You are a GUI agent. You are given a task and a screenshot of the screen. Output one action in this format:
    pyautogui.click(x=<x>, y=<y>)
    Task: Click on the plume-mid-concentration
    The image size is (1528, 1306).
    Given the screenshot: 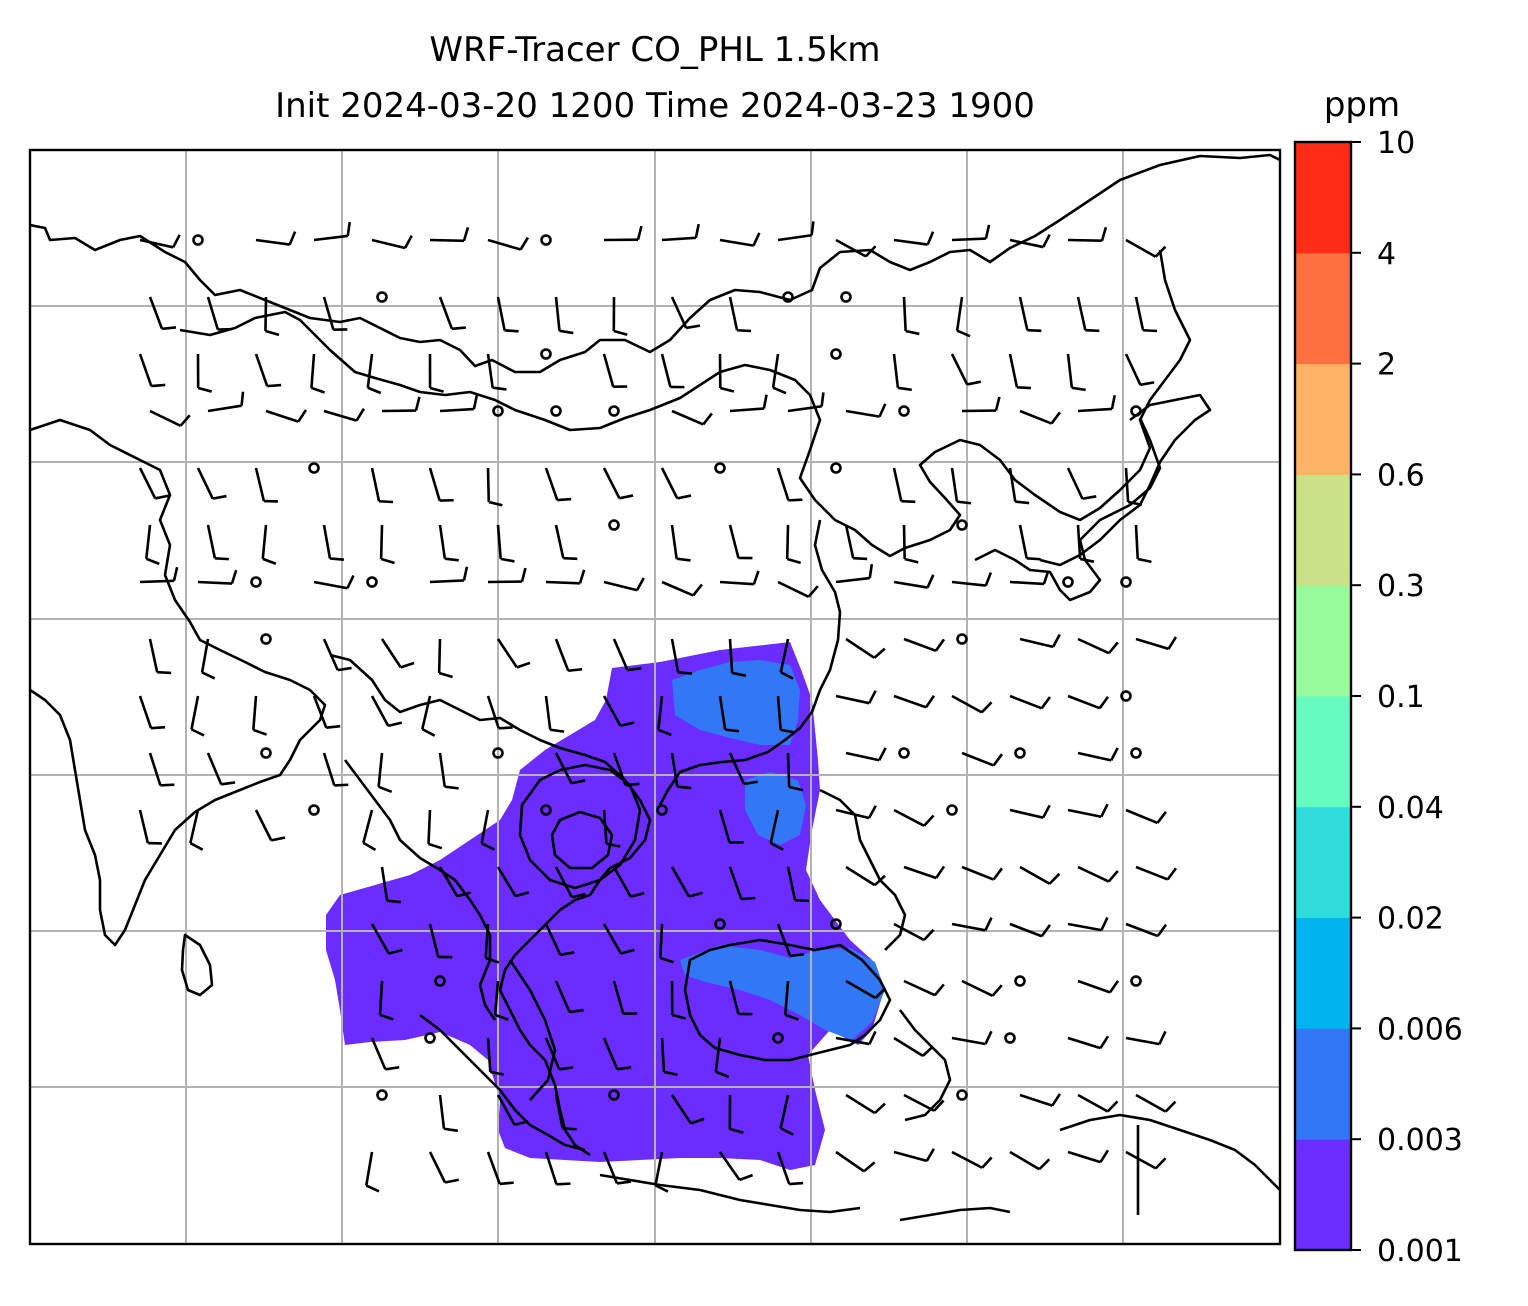 What is the action you would take?
    pyautogui.click(x=736, y=702)
    